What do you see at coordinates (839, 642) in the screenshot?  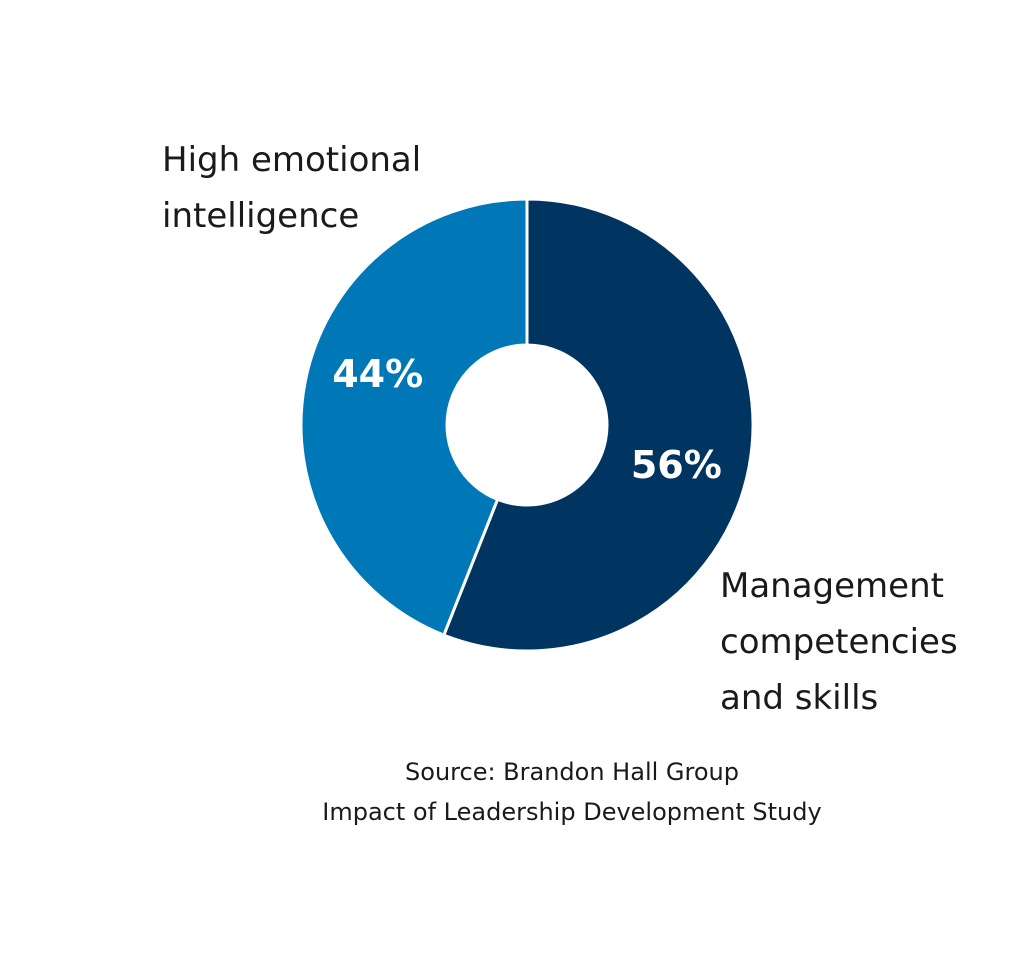 I see `category-label: Management competencies and skills` at bounding box center [839, 642].